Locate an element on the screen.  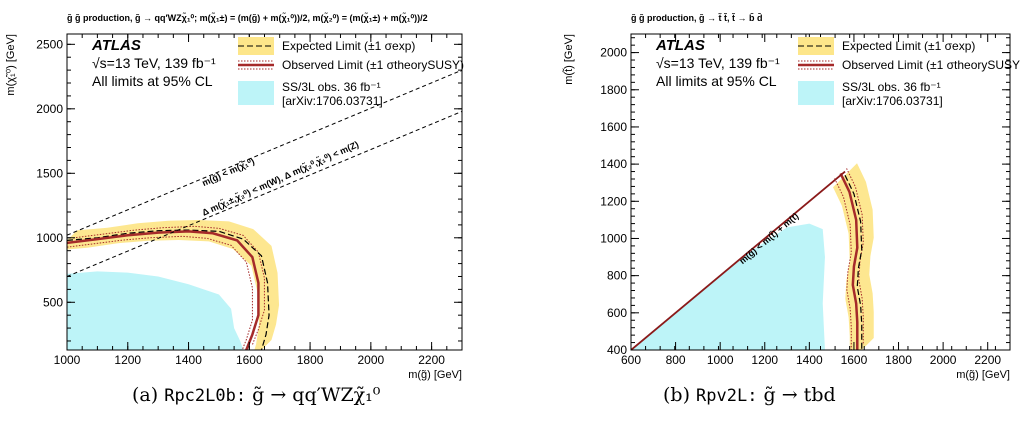
caption-a-code: Rpc2L0b: is located at coordinates (205, 396).